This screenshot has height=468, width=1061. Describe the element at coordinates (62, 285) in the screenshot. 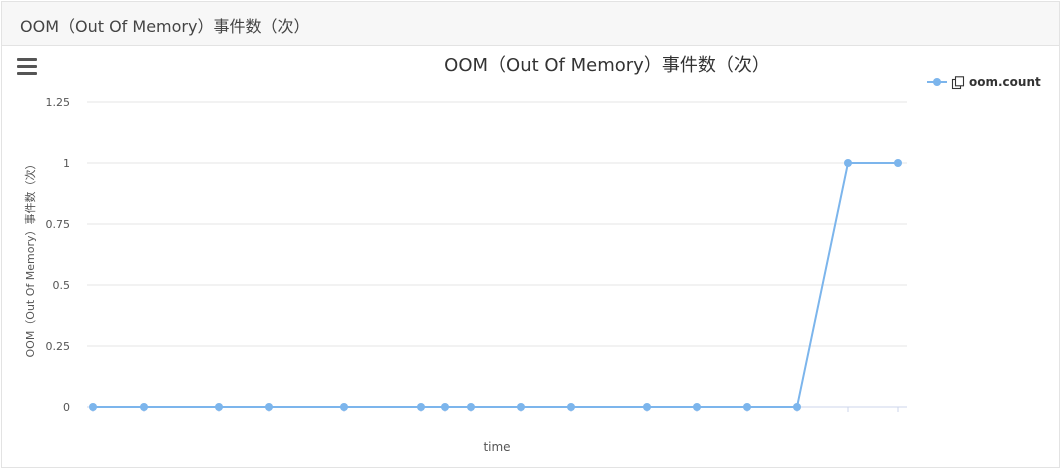

I see `y-tick-label: 0.5` at that location.